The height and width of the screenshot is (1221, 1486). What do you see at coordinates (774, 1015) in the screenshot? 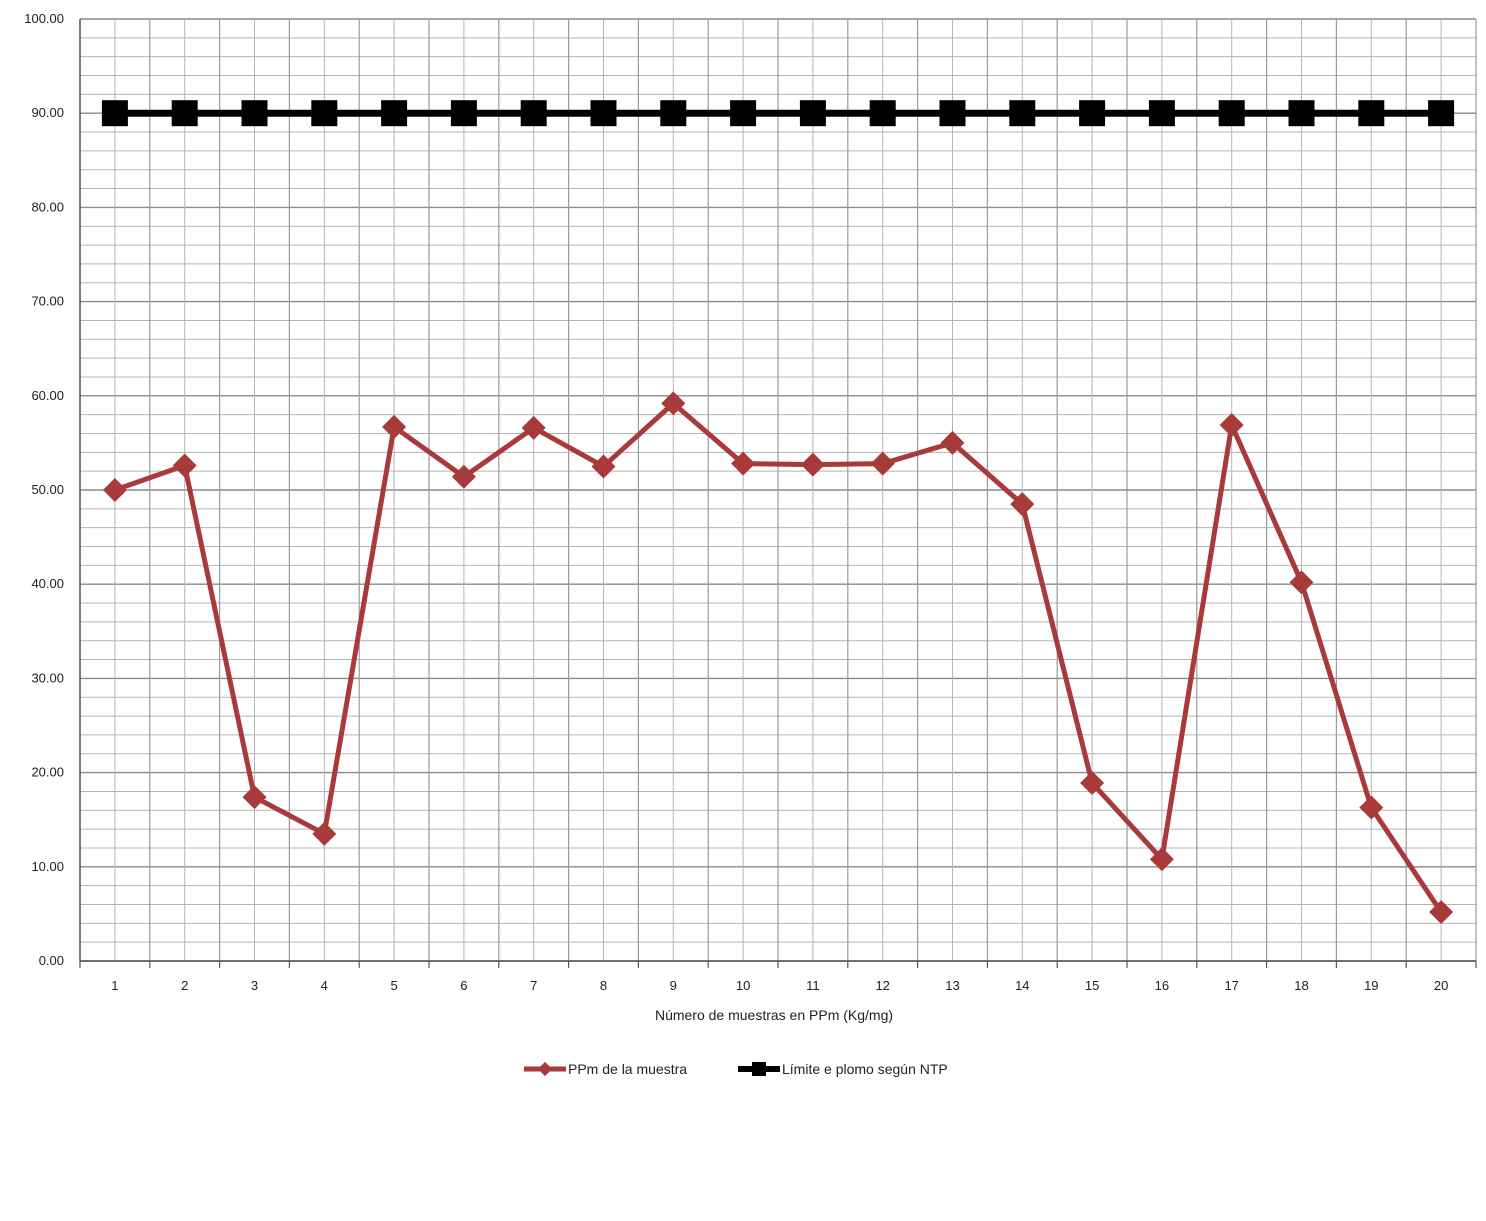
I see `x-axis-title: Número de muestras en PPm (Kg/mg)` at bounding box center [774, 1015].